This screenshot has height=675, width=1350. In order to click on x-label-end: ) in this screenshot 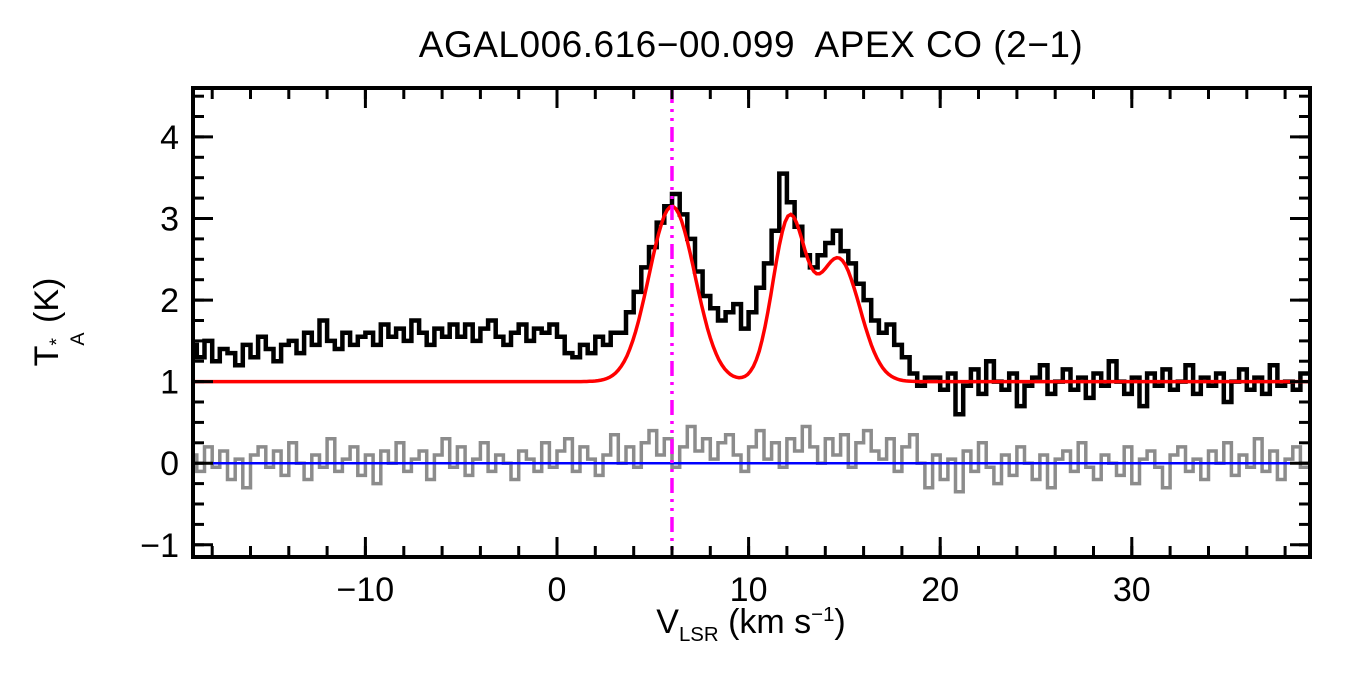, I will do `click(840, 622)`.